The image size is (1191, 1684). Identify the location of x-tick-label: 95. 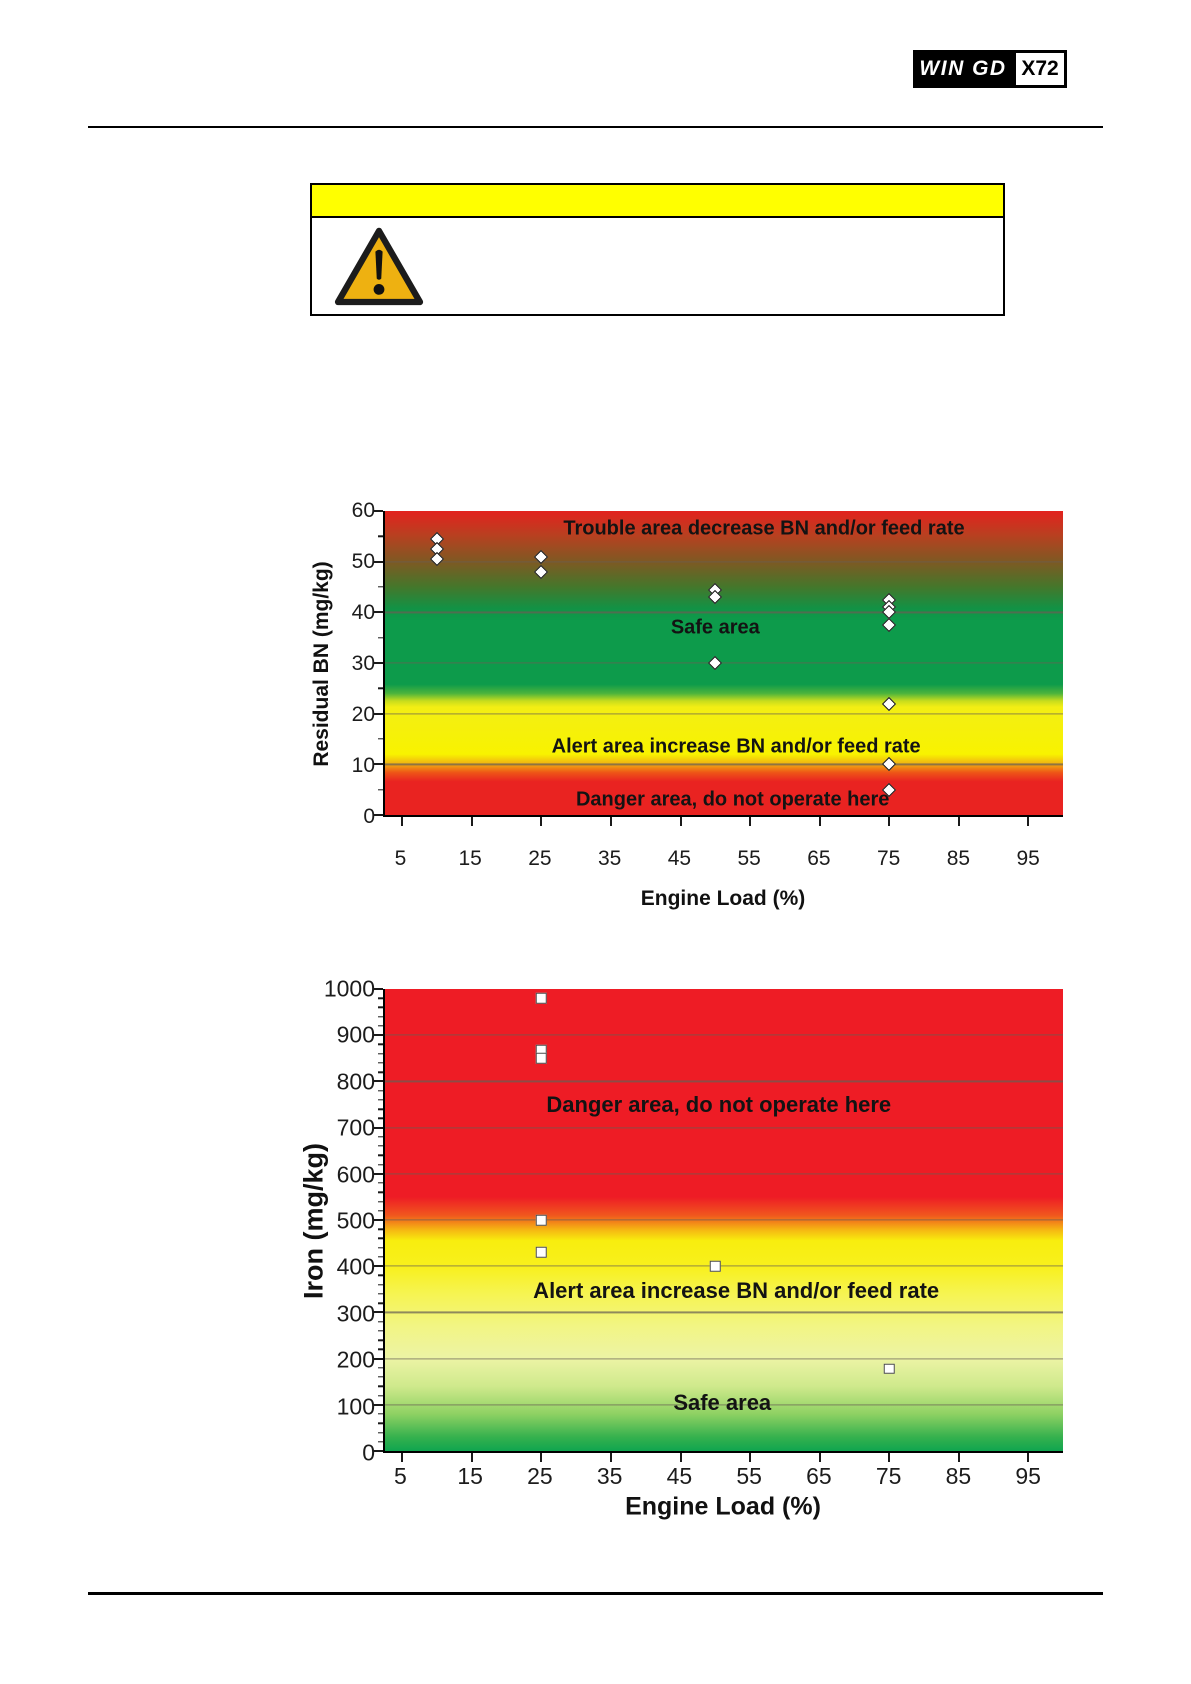
(1028, 858).